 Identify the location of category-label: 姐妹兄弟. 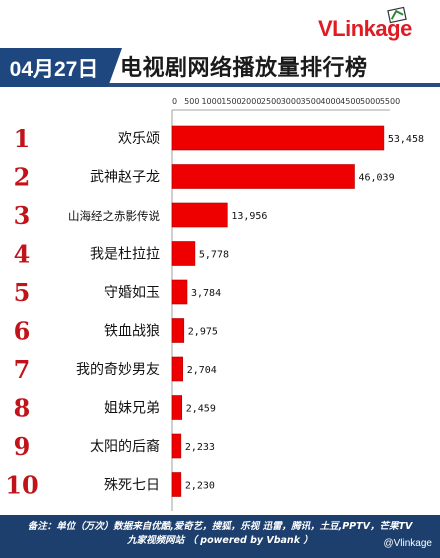
(132, 409).